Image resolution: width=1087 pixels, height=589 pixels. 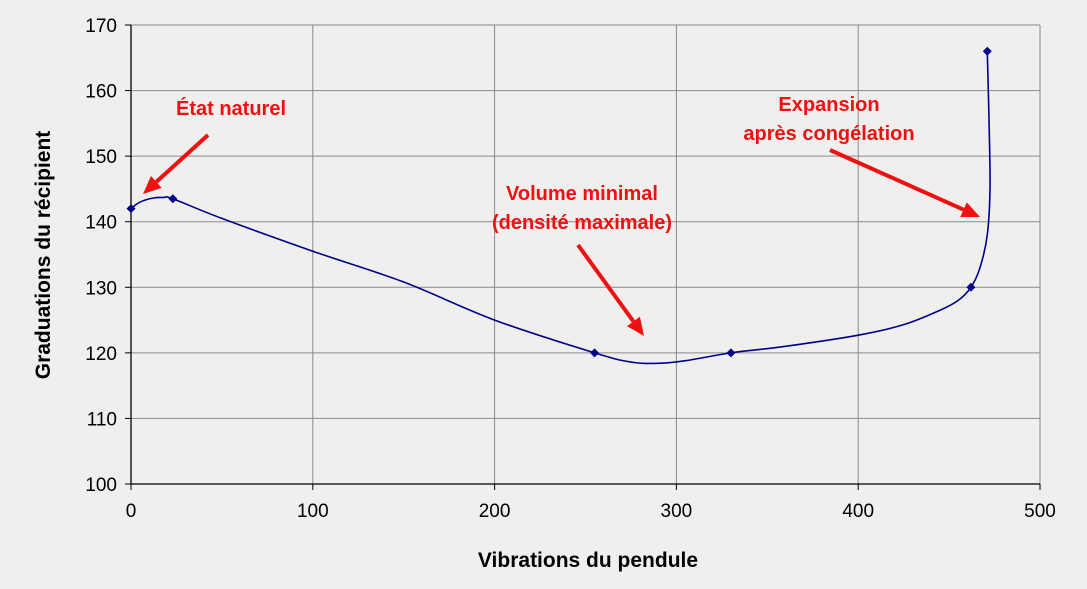 What do you see at coordinates (231, 108) in the screenshot?
I see `annotation-label: État naturel` at bounding box center [231, 108].